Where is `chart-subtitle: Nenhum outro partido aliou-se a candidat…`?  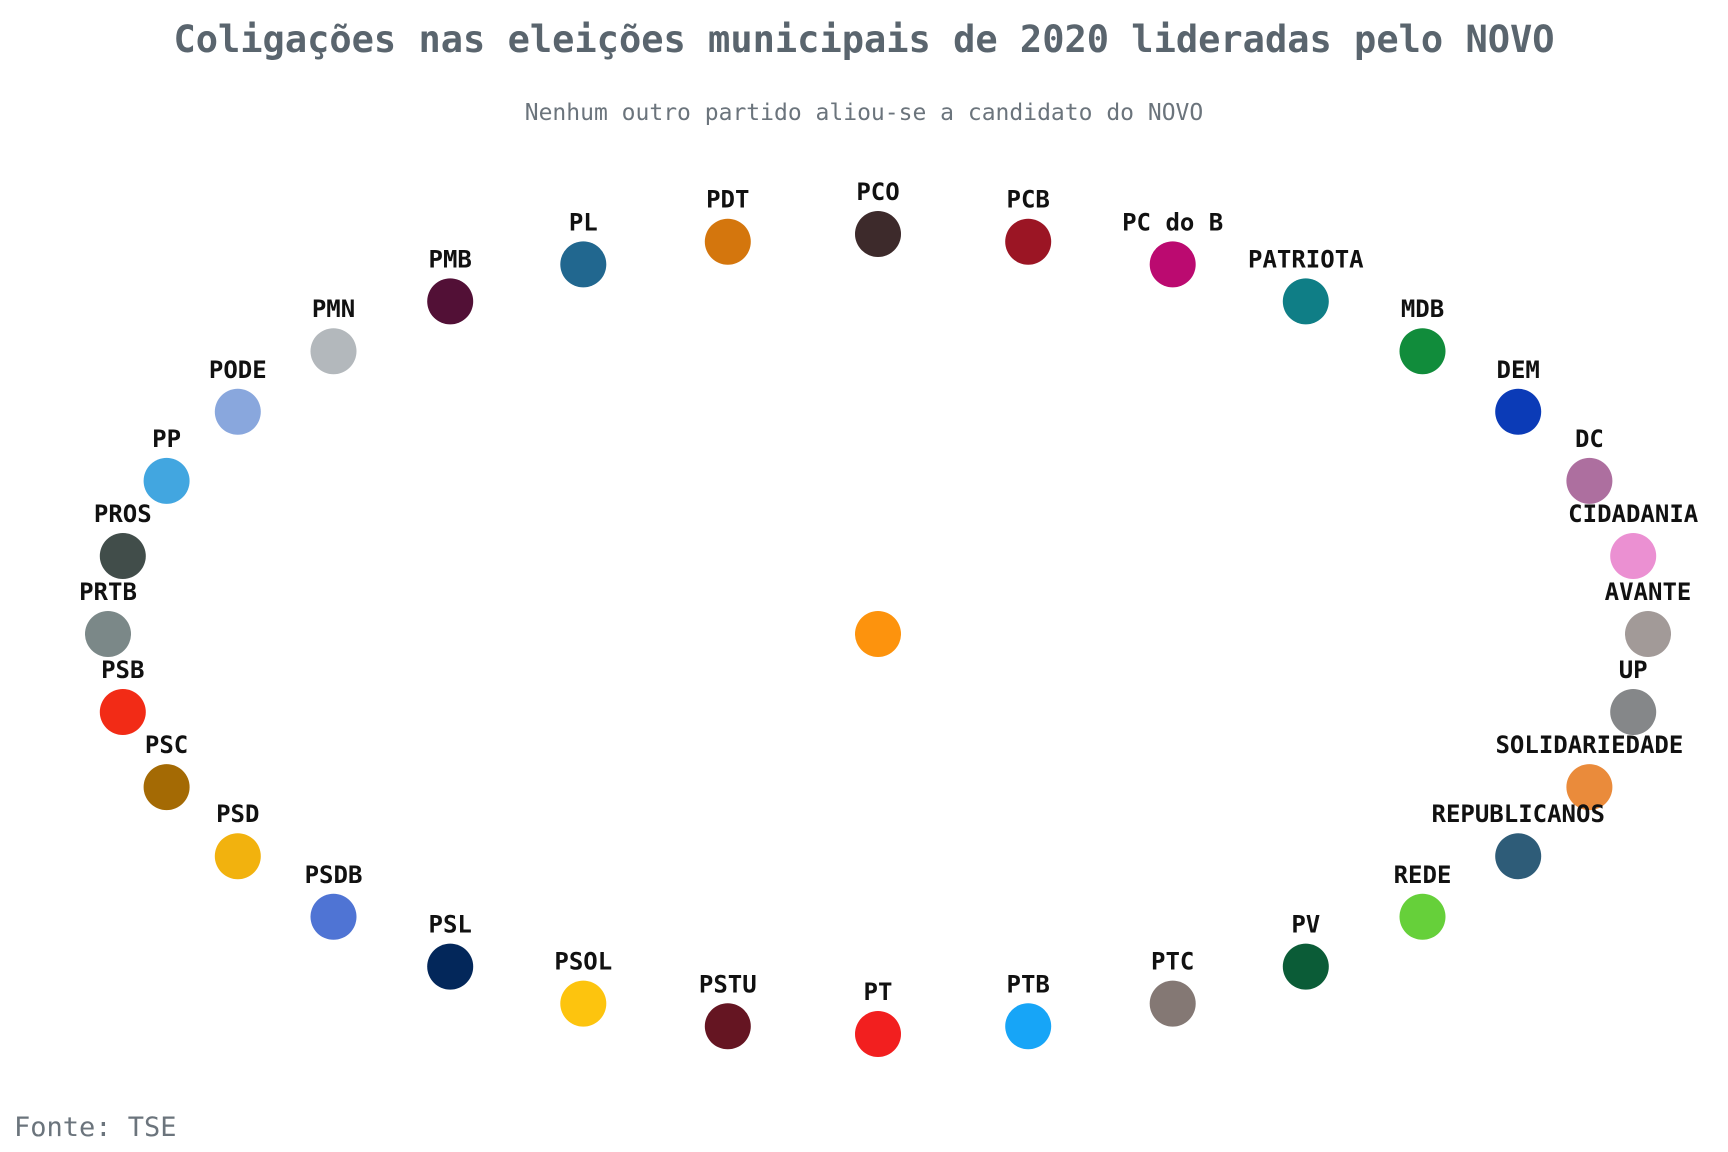 chart-subtitle: Nenhum outro partido aliou-se a candidat… is located at coordinates (864, 113).